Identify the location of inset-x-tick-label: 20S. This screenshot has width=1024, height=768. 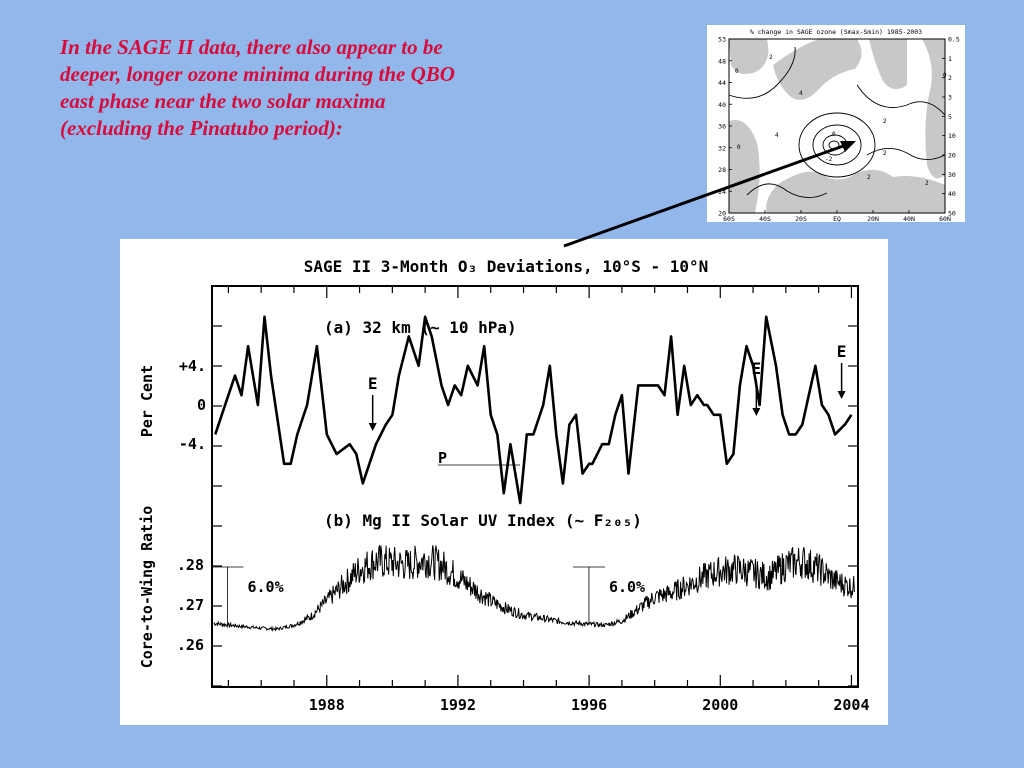
(801, 218).